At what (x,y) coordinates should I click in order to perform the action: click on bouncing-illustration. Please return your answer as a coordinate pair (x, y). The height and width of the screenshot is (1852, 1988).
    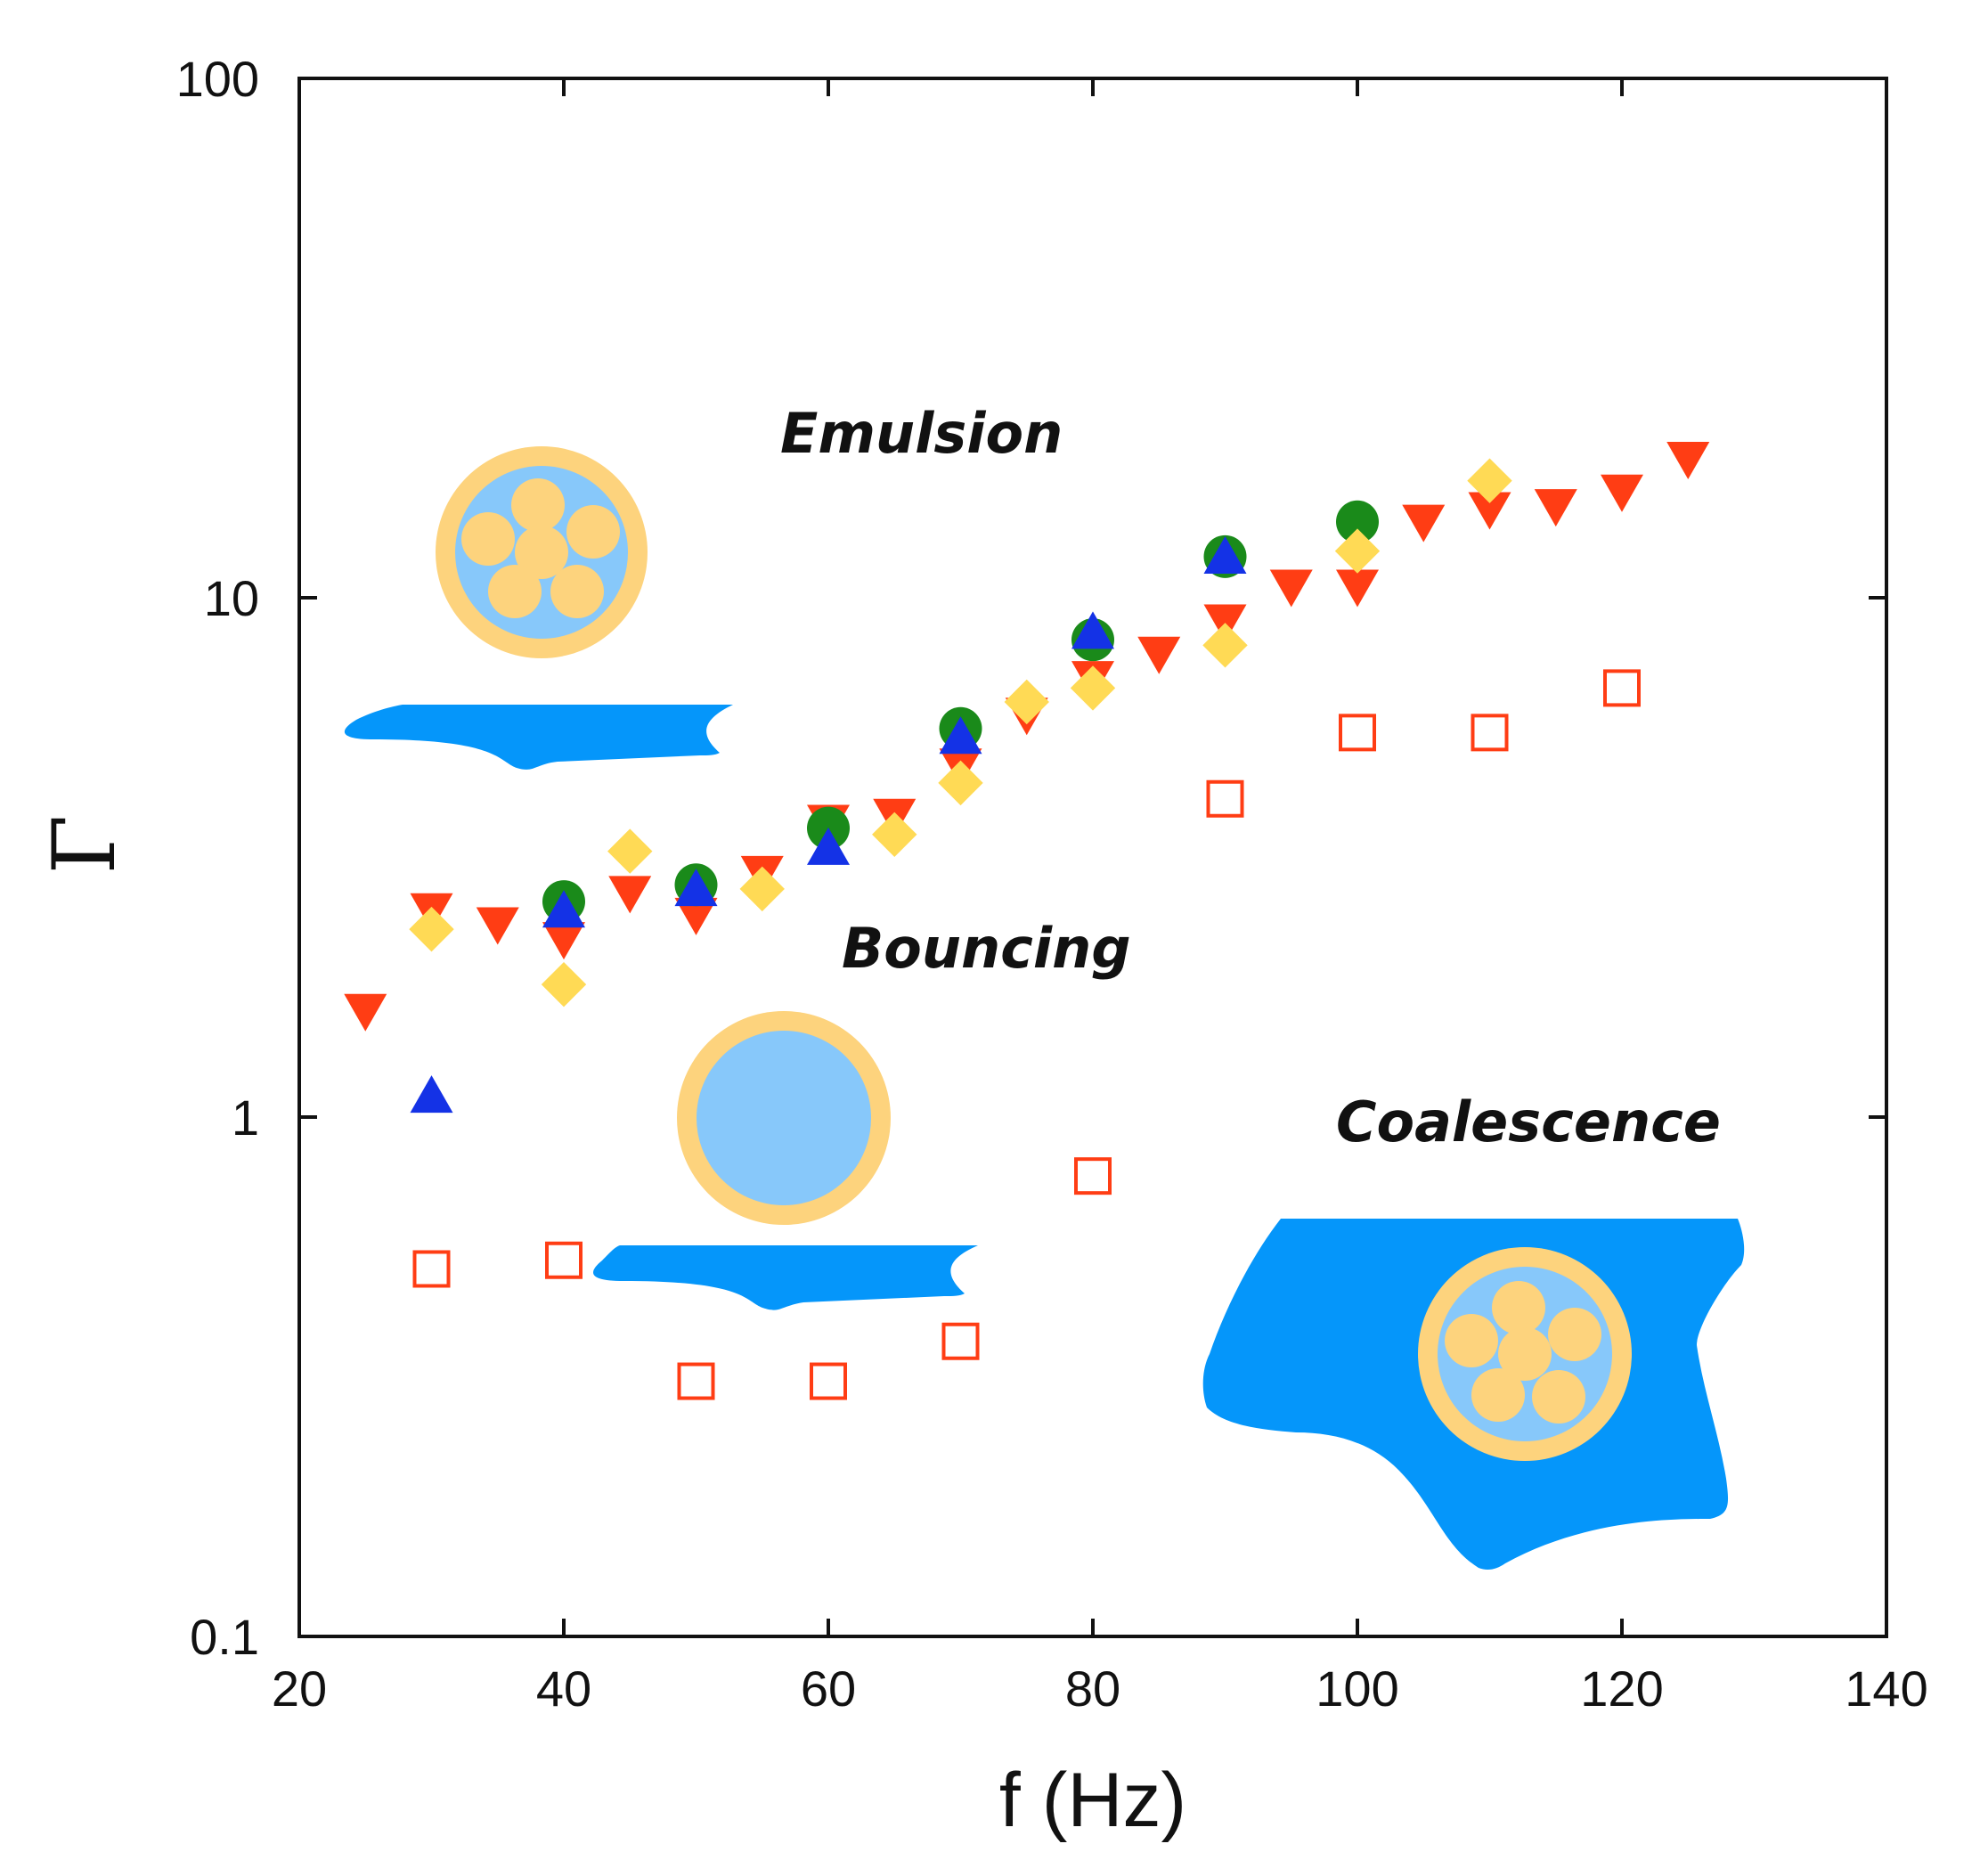
    Looking at the image, I should click on (785, 1160).